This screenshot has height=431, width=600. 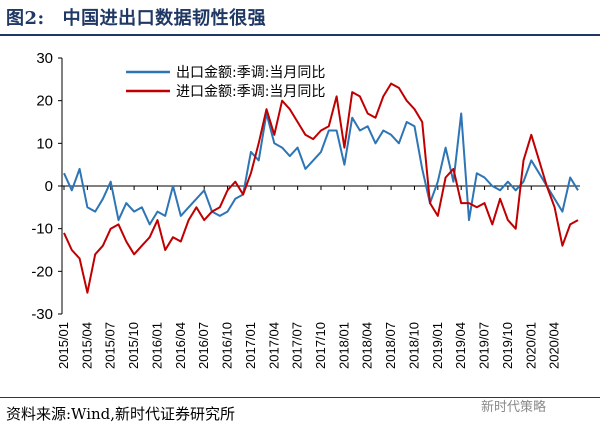 I want to click on x-tick-label: 2018/01, so click(x=343, y=345).